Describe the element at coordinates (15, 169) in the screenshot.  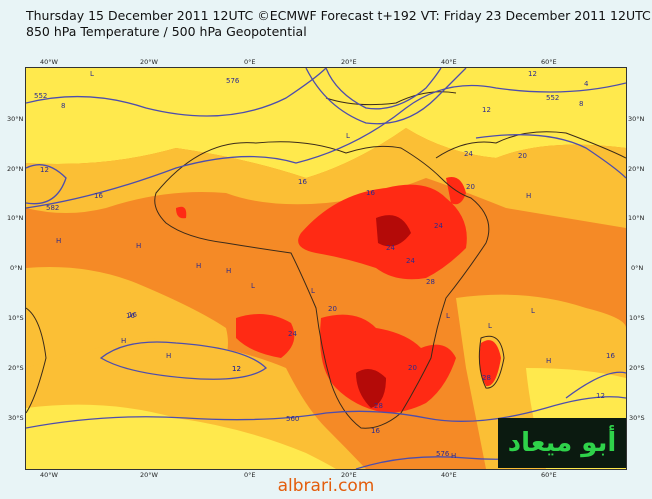
I see `left-tick: 20°N` at that location.